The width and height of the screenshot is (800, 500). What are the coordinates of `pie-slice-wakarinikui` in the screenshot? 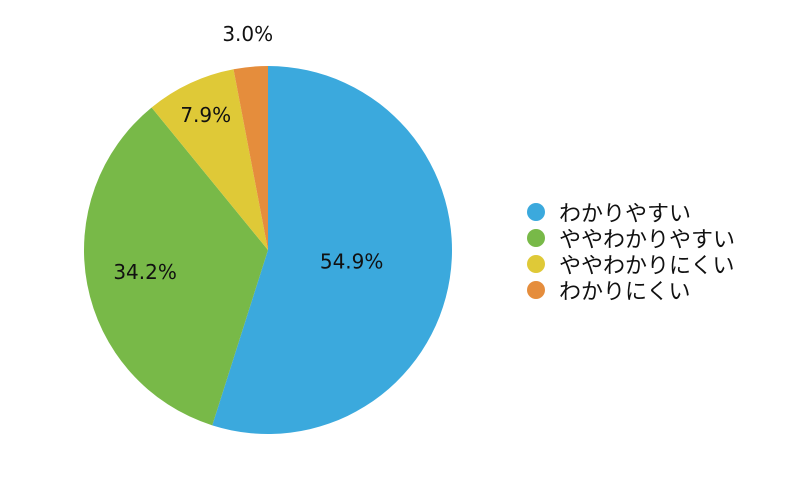 It's located at (250, 158).